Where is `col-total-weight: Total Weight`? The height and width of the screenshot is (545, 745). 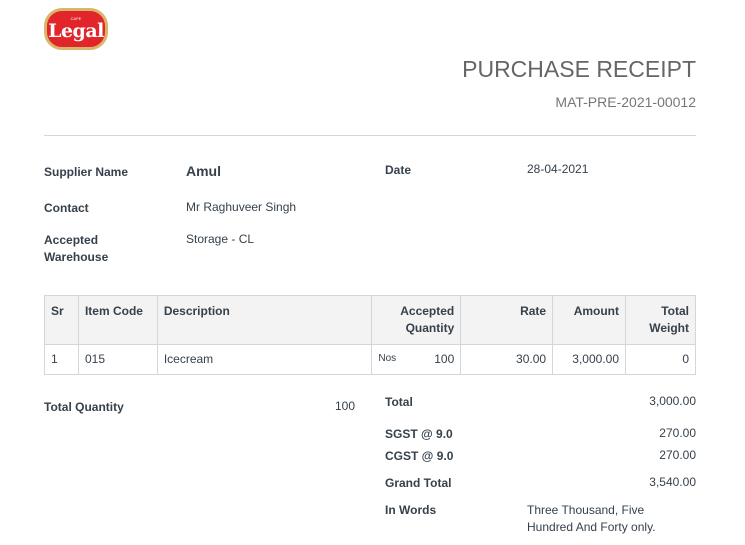 col-total-weight: Total Weight is located at coordinates (660, 320).